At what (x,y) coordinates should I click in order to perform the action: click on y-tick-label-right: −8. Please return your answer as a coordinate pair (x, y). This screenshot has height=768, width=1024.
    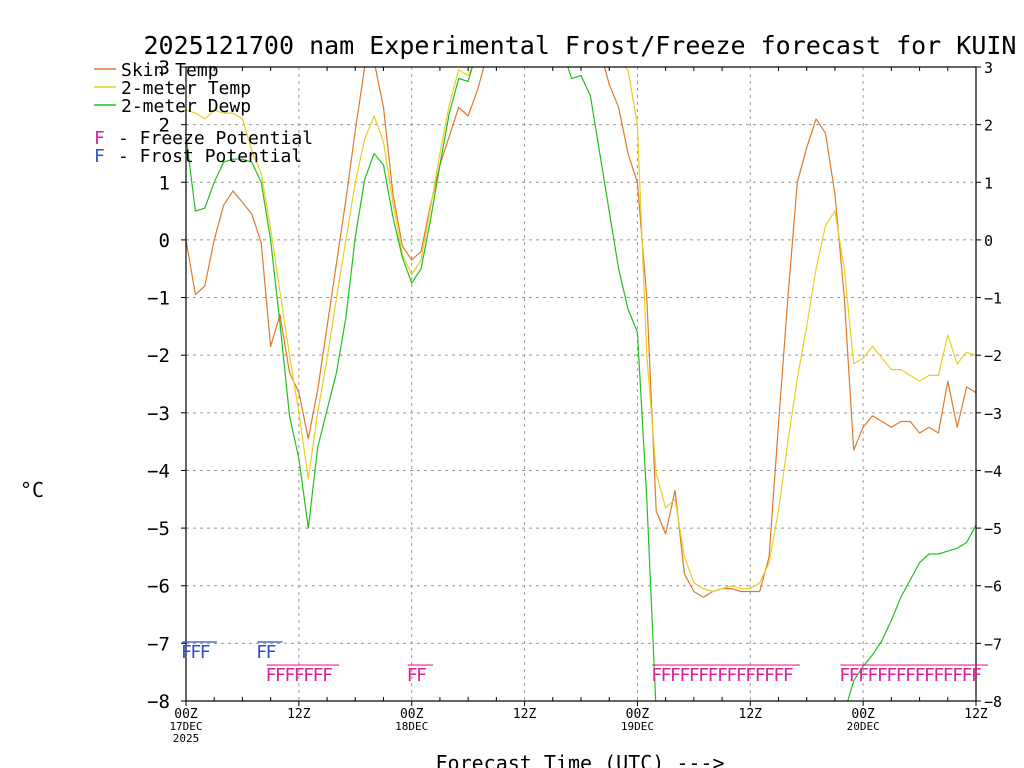
    Looking at the image, I should click on (993, 702).